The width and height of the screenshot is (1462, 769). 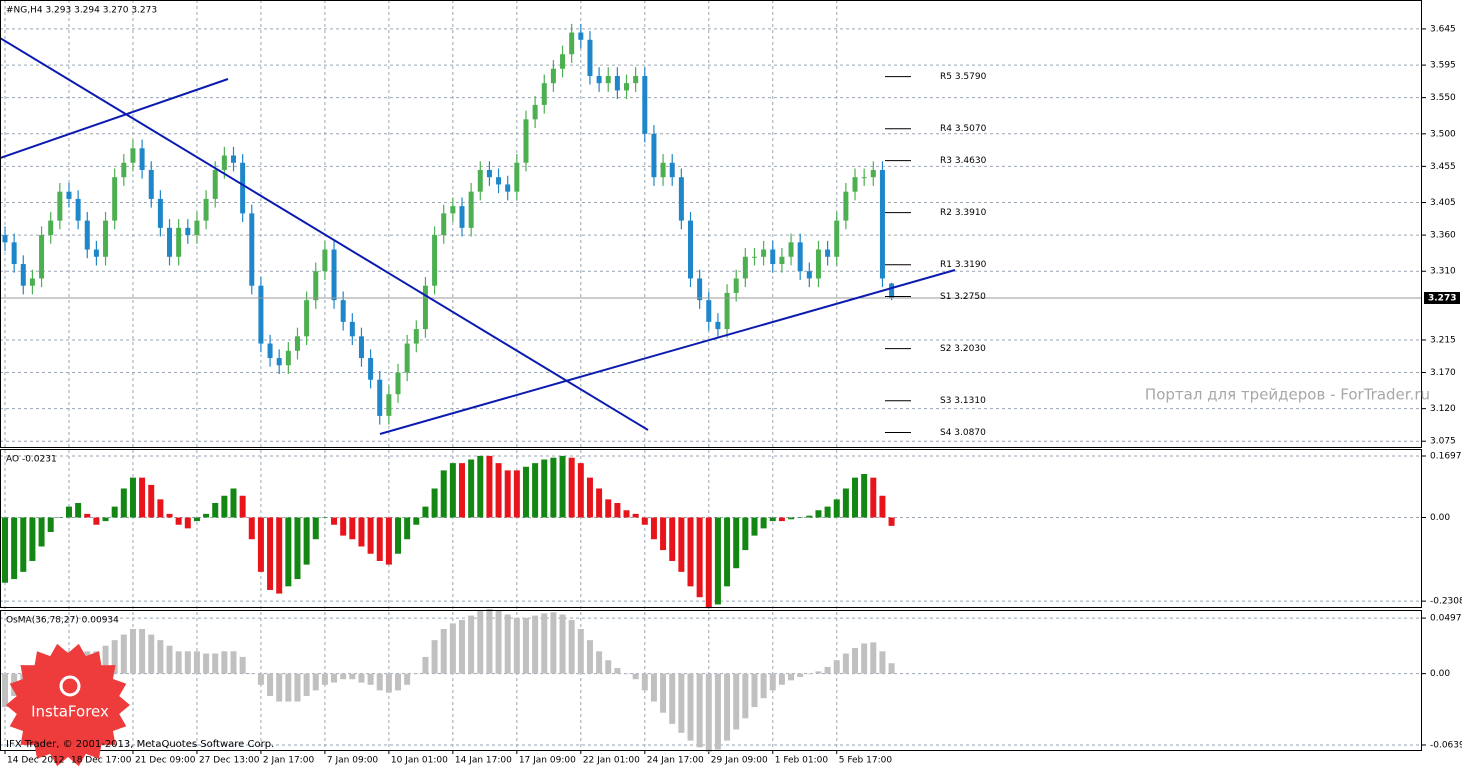 I want to click on logo-badge, so click(x=68, y=705).